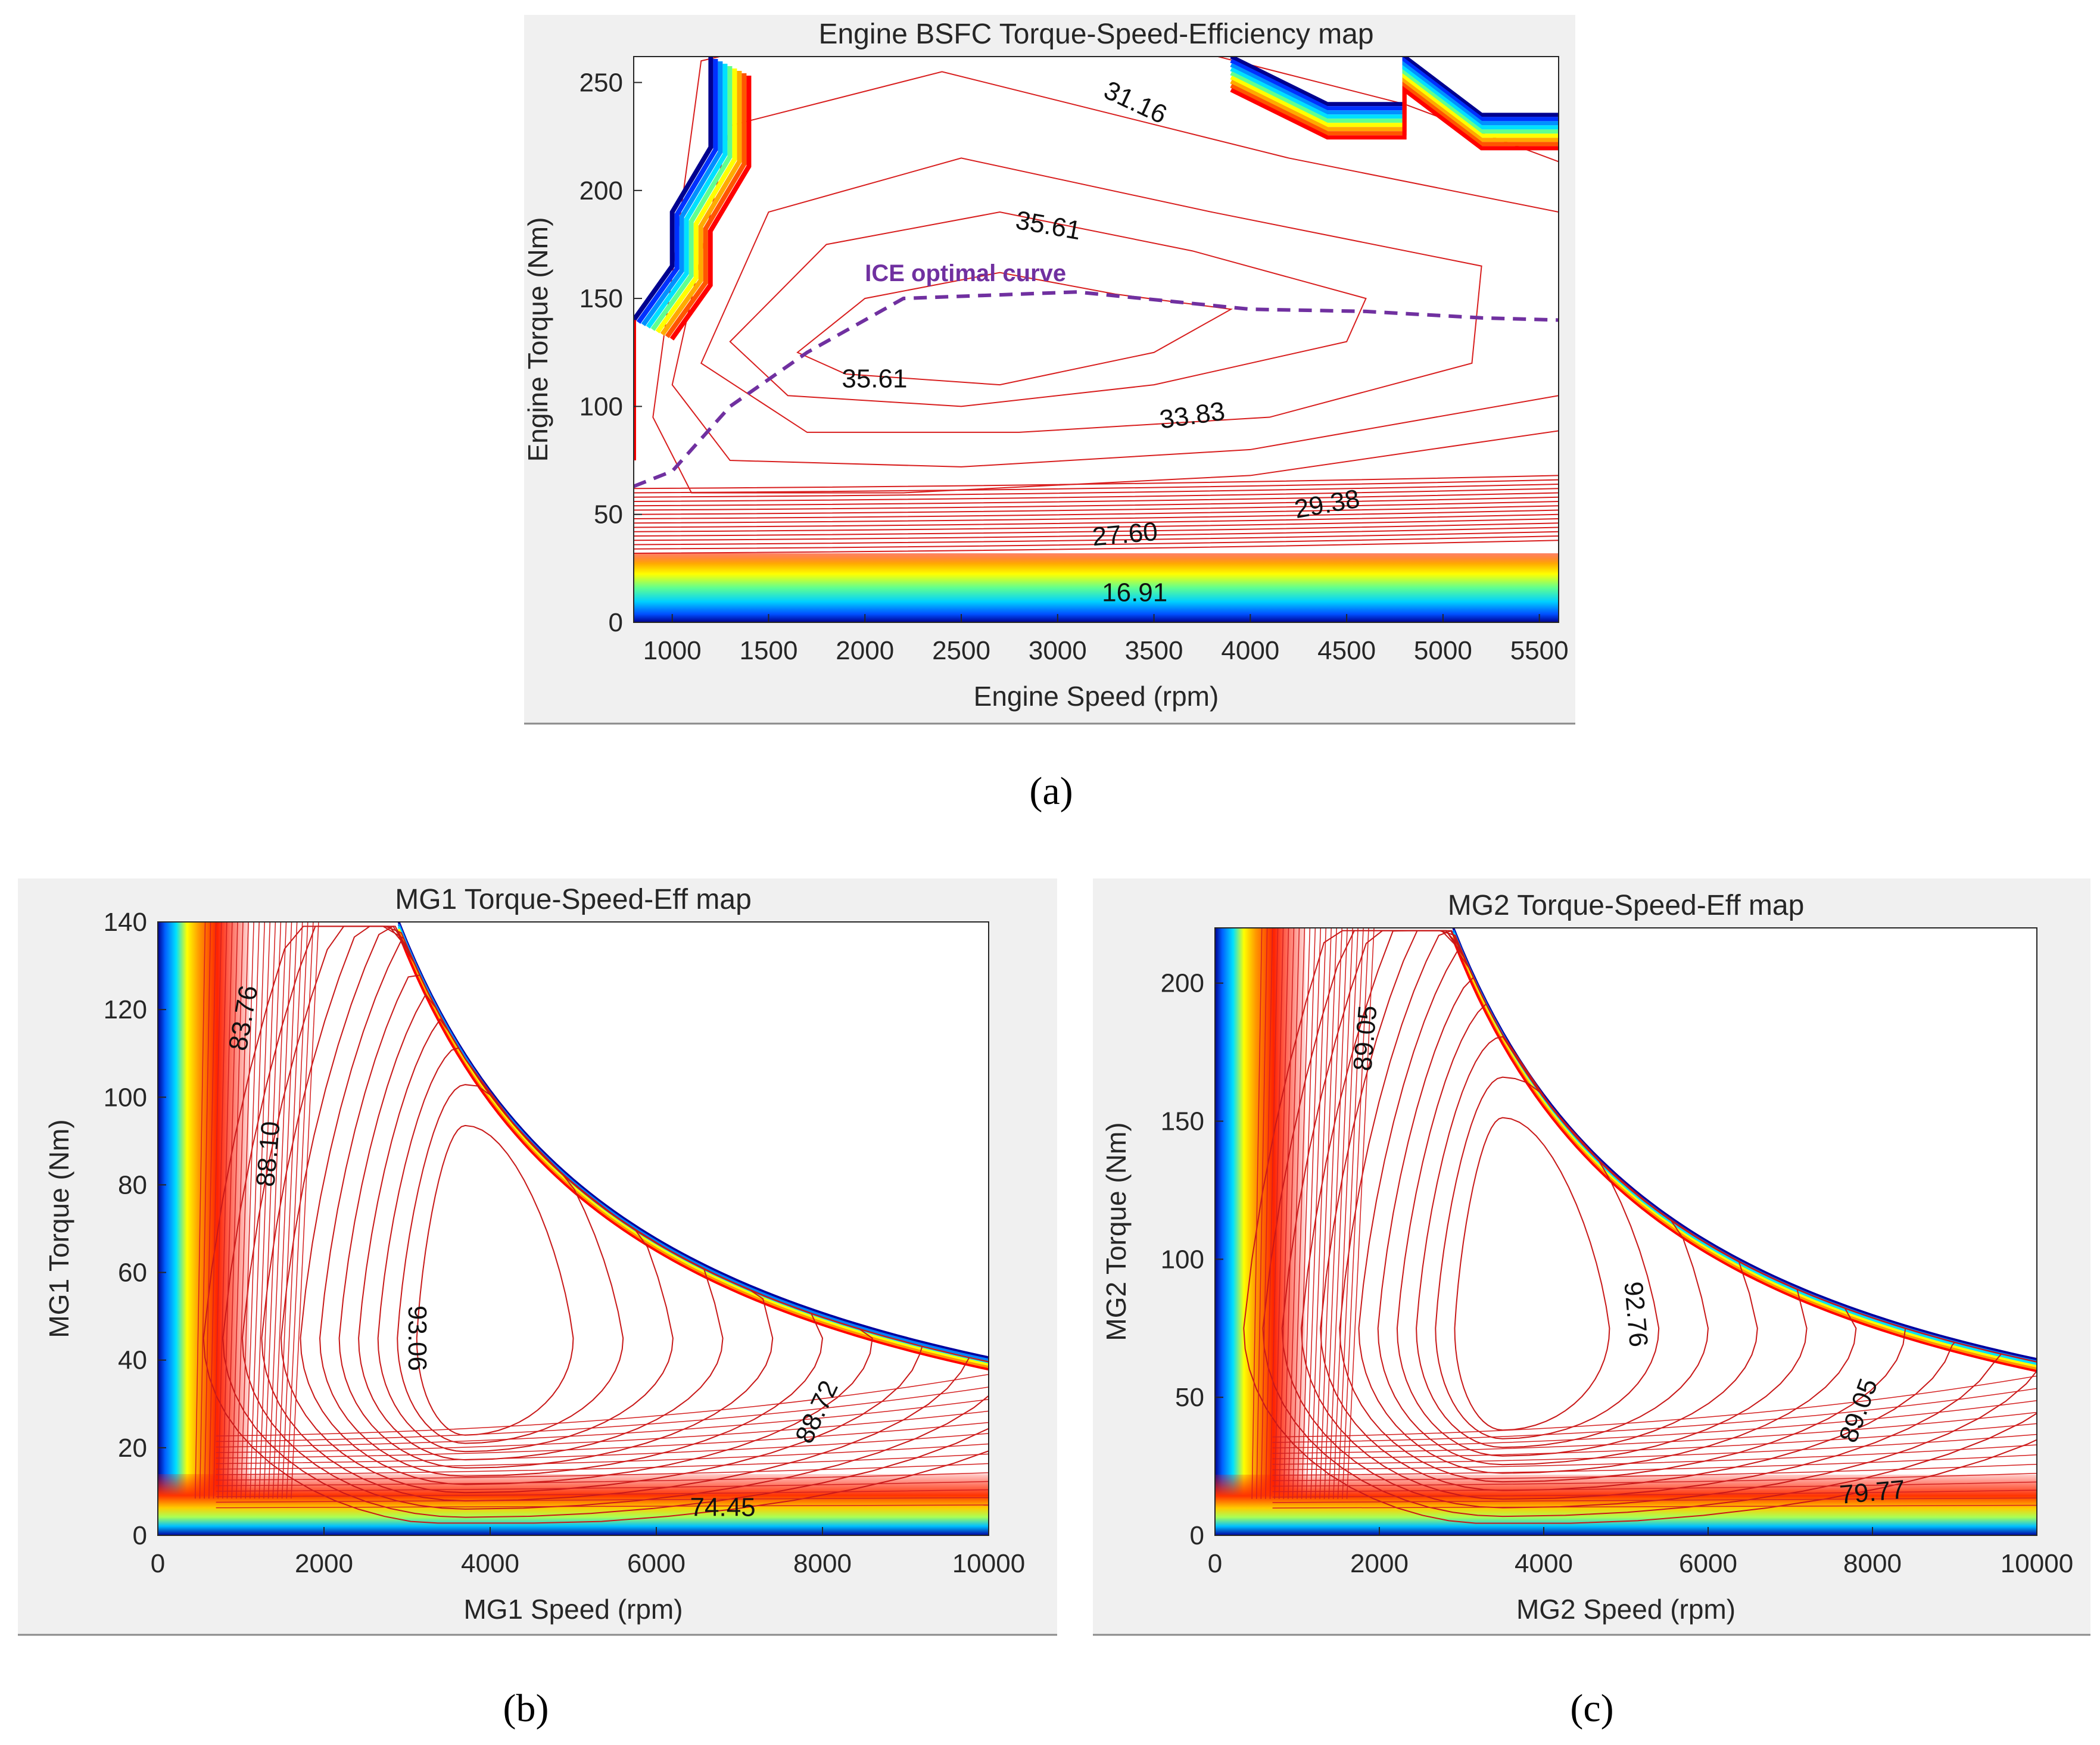 This screenshot has width=2100, height=1745. What do you see at coordinates (1250, 650) in the screenshot?
I see `x-tick-label: 4000` at bounding box center [1250, 650].